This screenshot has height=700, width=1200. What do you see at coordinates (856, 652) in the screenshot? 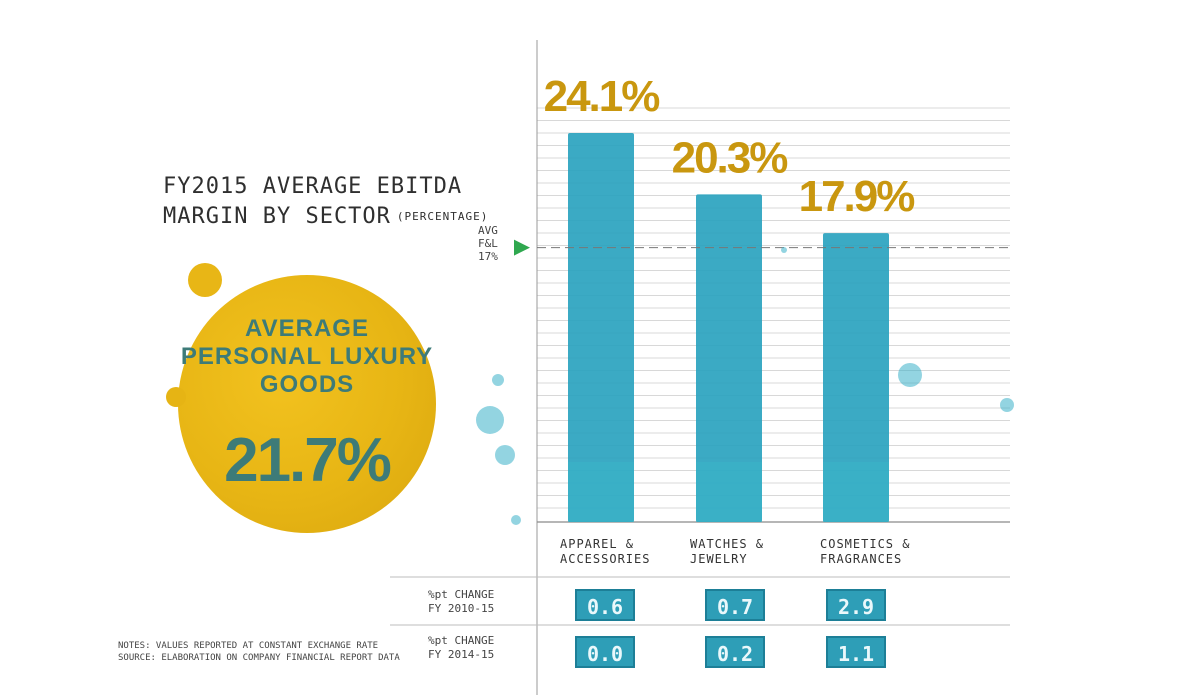
I see `change-2014-cosmetics: 1.1` at bounding box center [856, 652].